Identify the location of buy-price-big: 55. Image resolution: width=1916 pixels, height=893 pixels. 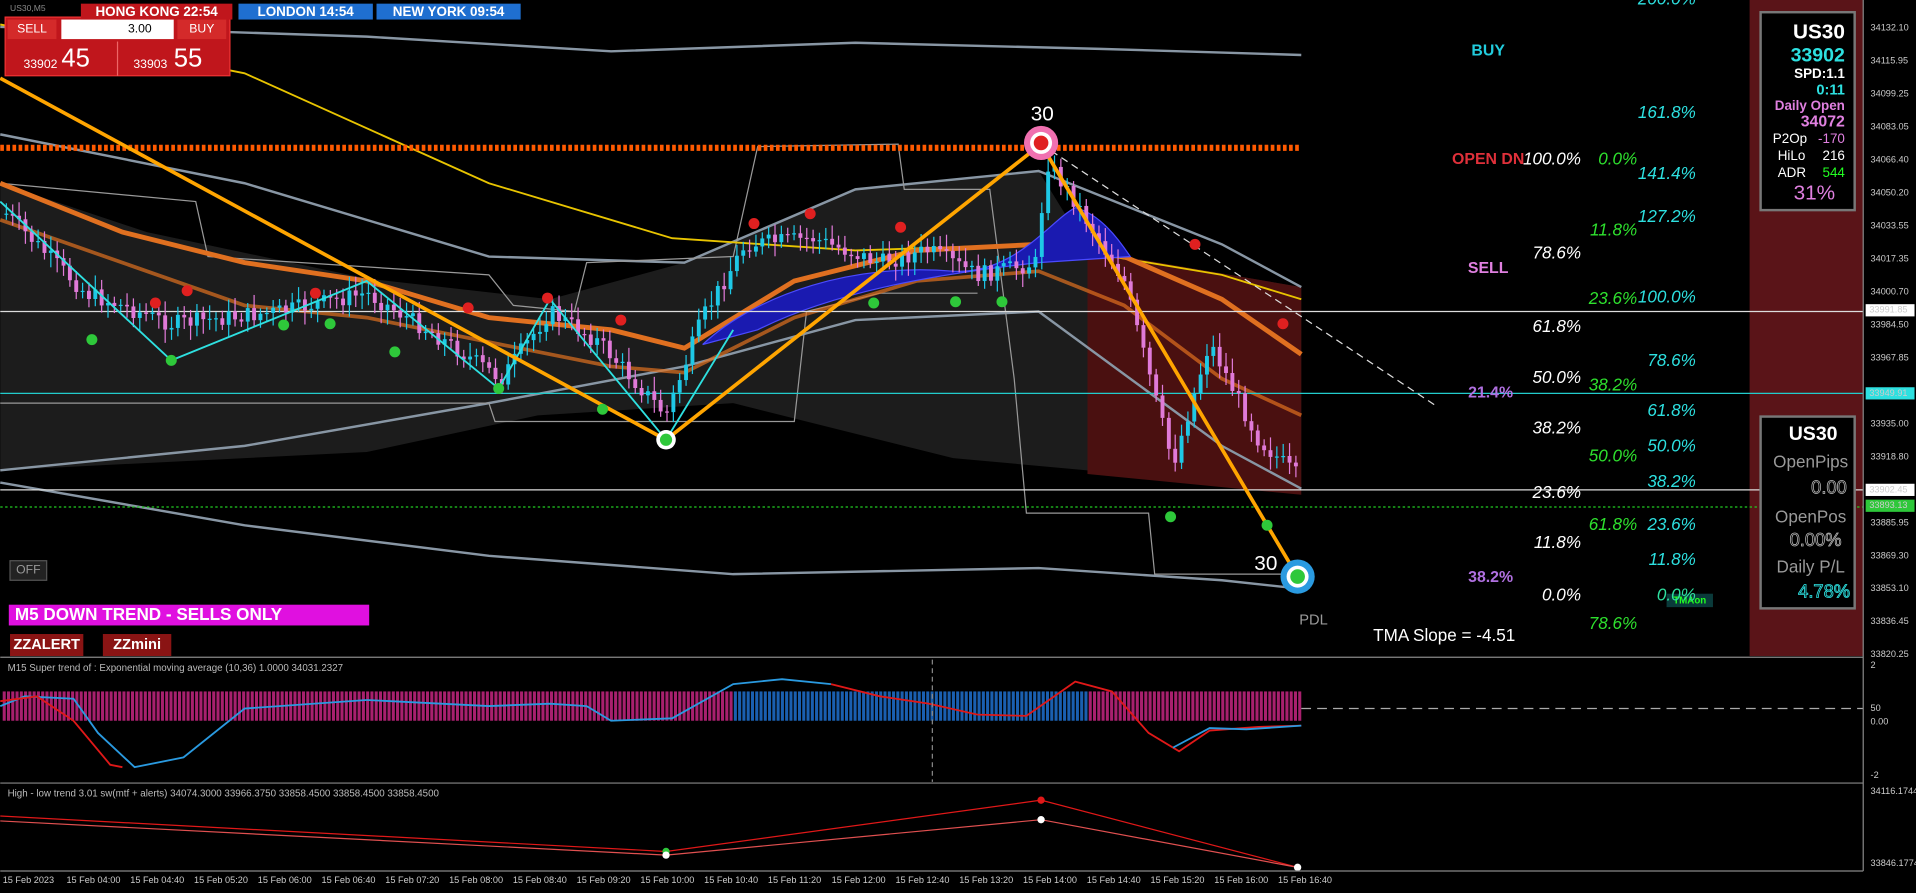
(188, 59).